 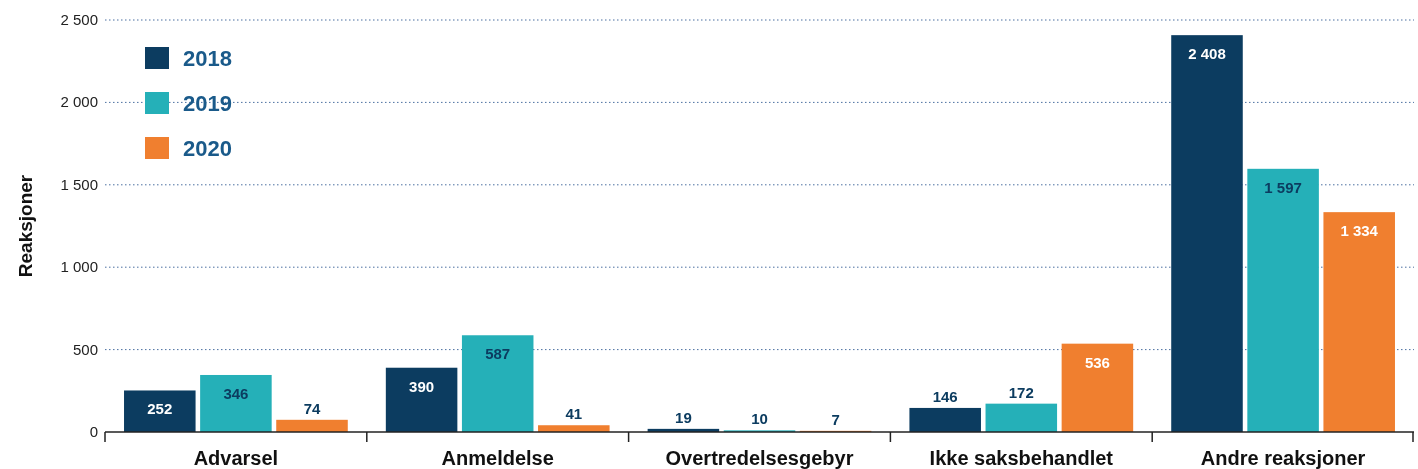 What do you see at coordinates (1021, 458) in the screenshot?
I see `x-tick-label: Ikke saksbehandlet` at bounding box center [1021, 458].